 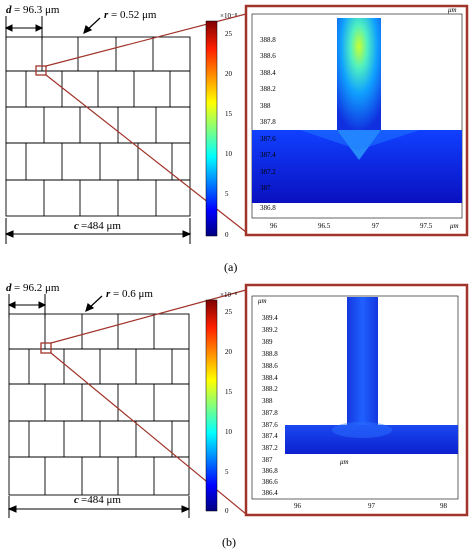 What do you see at coordinates (27, 306) in the screenshot?
I see `d-dimension-b` at bounding box center [27, 306].